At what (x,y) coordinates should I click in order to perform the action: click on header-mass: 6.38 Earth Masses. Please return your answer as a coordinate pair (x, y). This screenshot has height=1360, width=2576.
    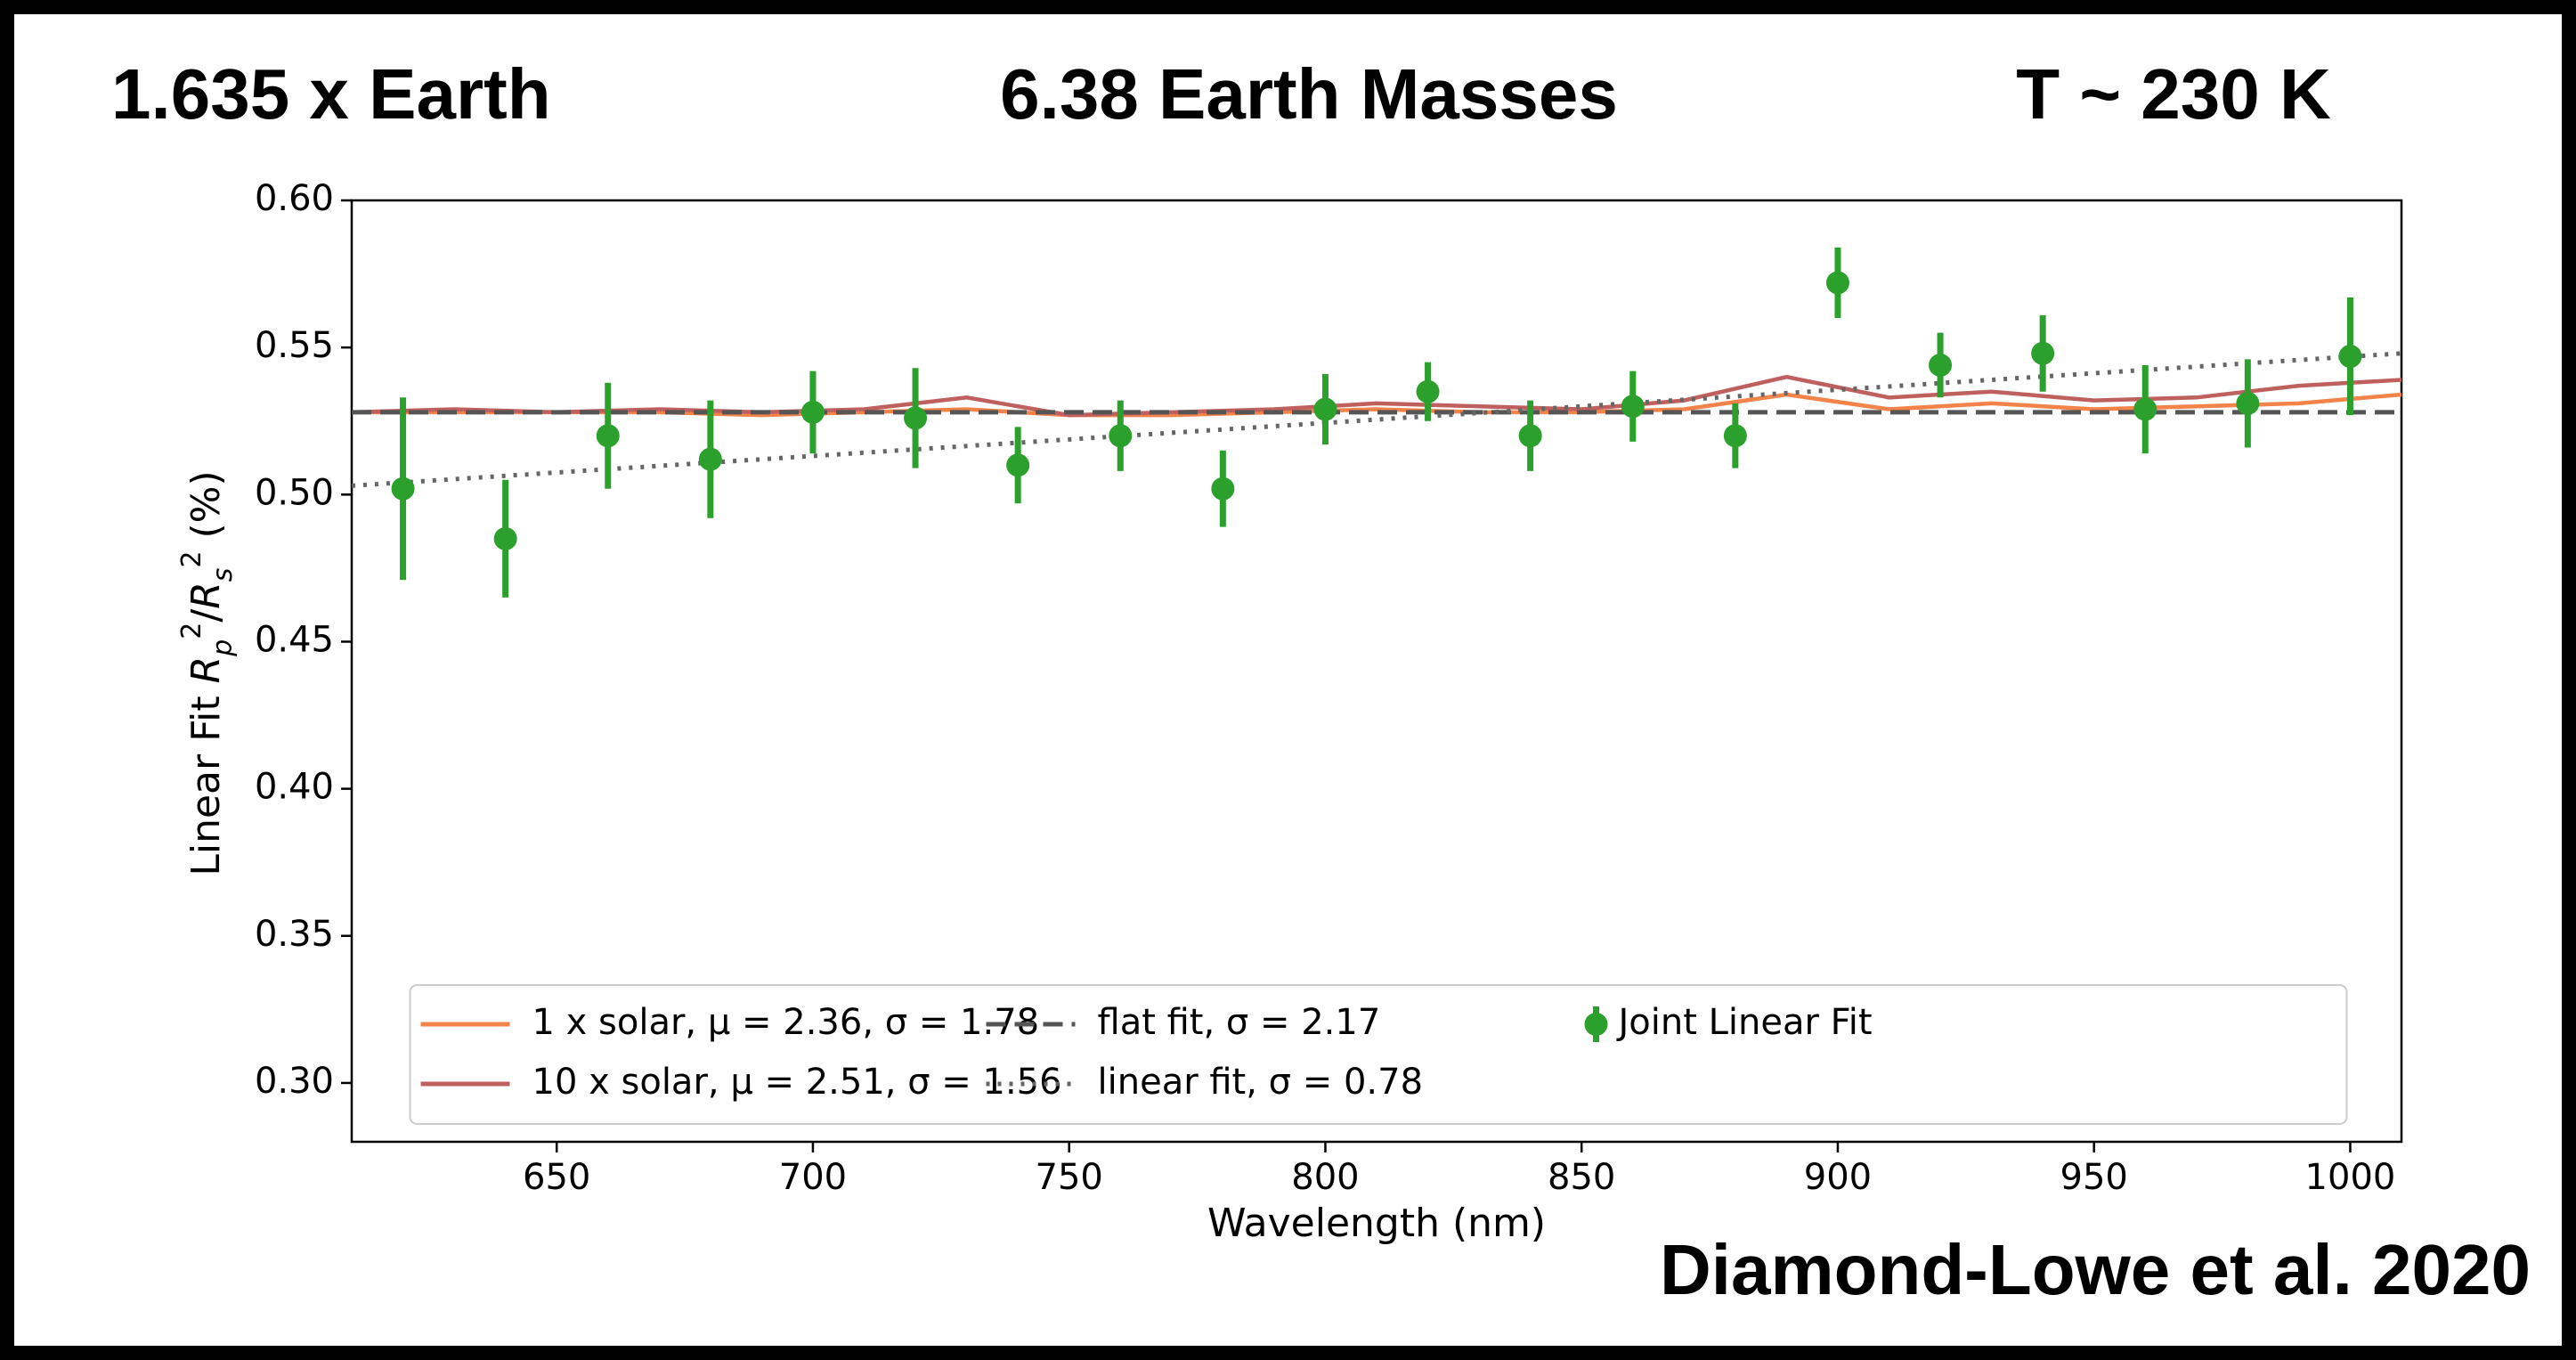
    Looking at the image, I should click on (1309, 94).